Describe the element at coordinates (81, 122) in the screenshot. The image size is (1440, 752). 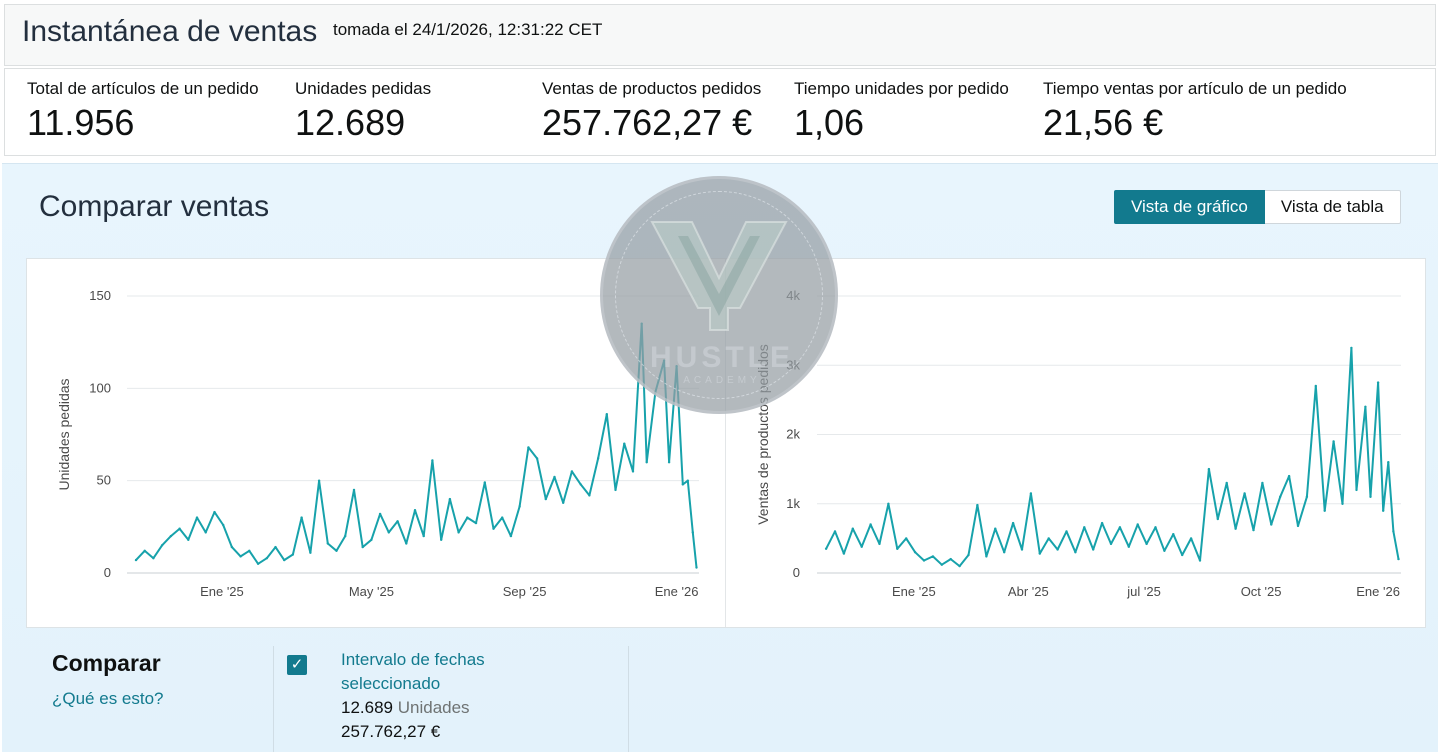
I see `metric-value: 11.956` at that location.